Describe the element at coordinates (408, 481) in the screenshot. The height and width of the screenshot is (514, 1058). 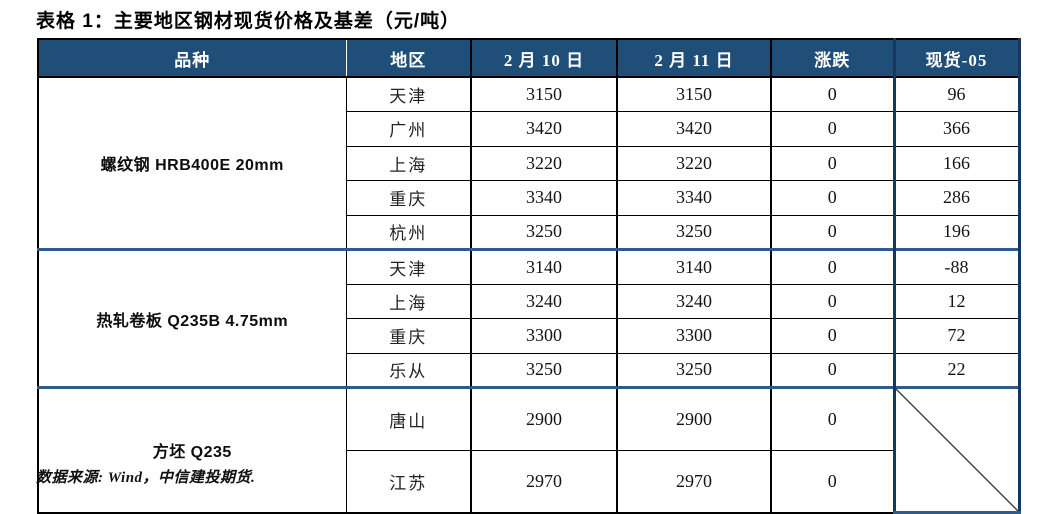
I see `region-cell: 江苏` at that location.